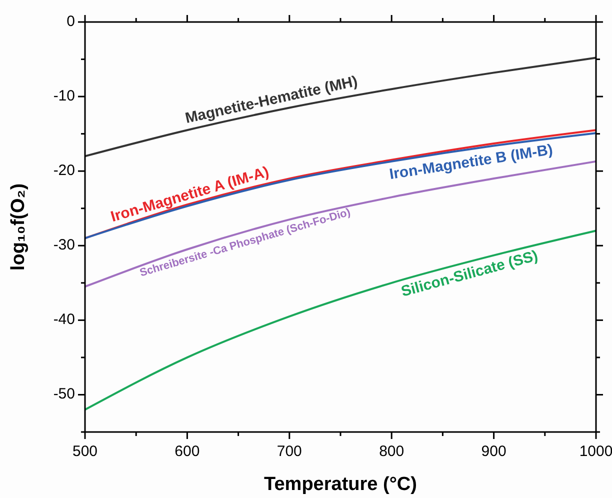 Image resolution: width=612 pixels, height=498 pixels. What do you see at coordinates (340, 484) in the screenshot?
I see `x-axis-title: Temperature (°C)` at bounding box center [340, 484].